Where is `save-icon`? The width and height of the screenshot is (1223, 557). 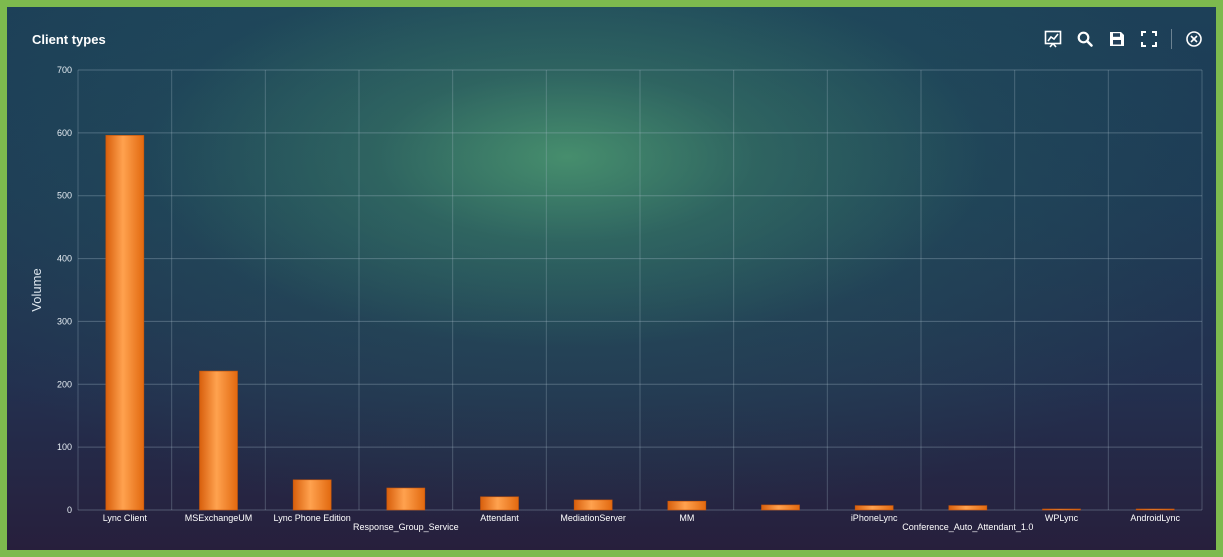 save-icon is located at coordinates (1117, 39).